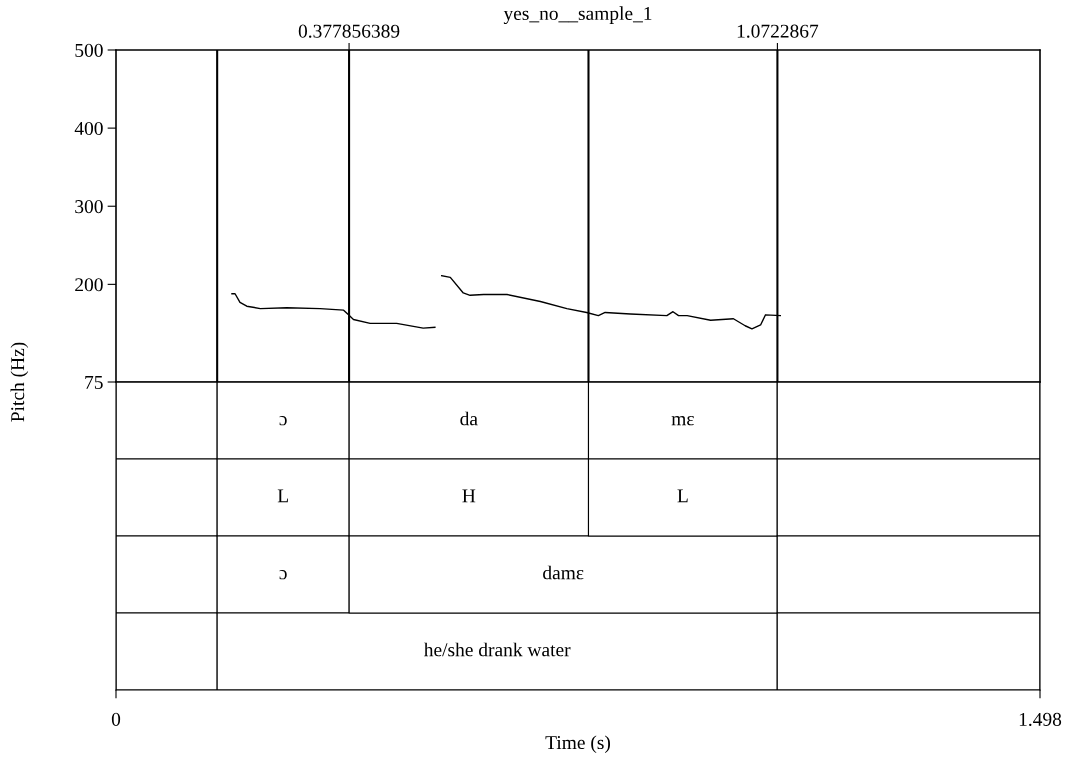 Image resolution: width=1076 pixels, height=763 pixels. What do you see at coordinates (19, 382) in the screenshot?
I see `y-axis-title: Pitch (Hz)` at bounding box center [19, 382].